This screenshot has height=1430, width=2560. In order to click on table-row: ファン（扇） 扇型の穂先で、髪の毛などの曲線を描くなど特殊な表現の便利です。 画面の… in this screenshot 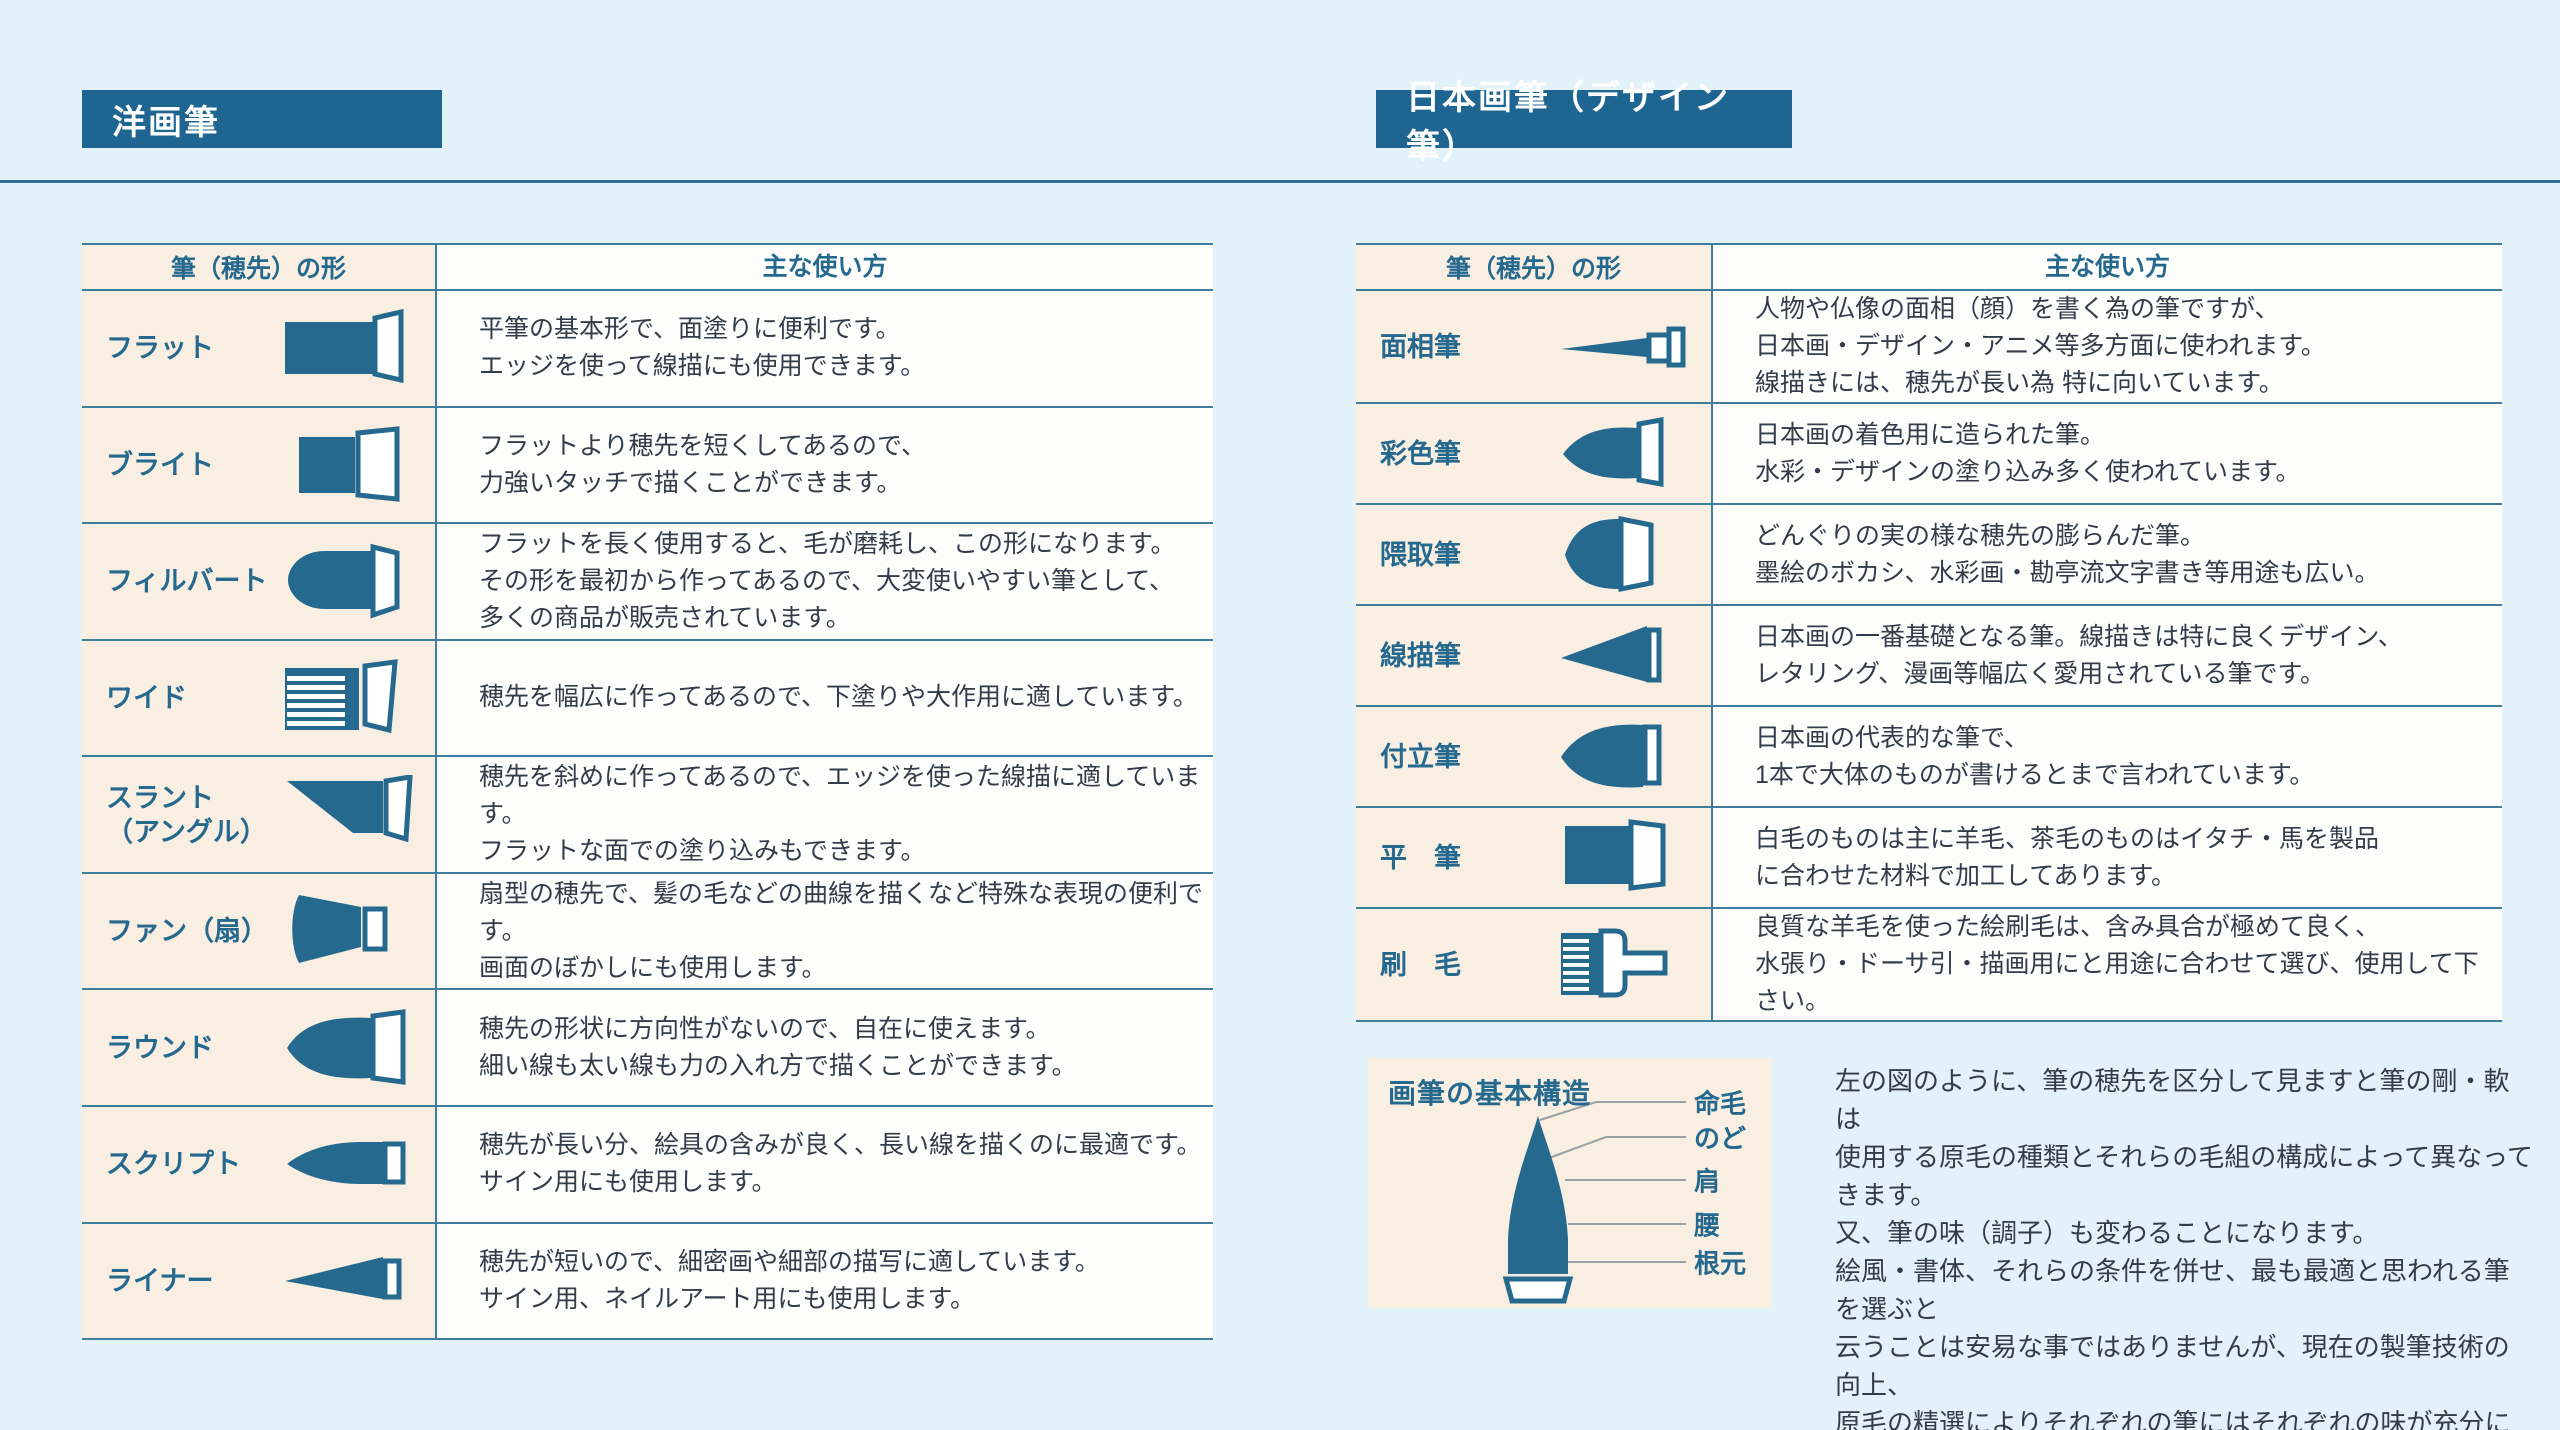, I will do `click(647, 930)`.